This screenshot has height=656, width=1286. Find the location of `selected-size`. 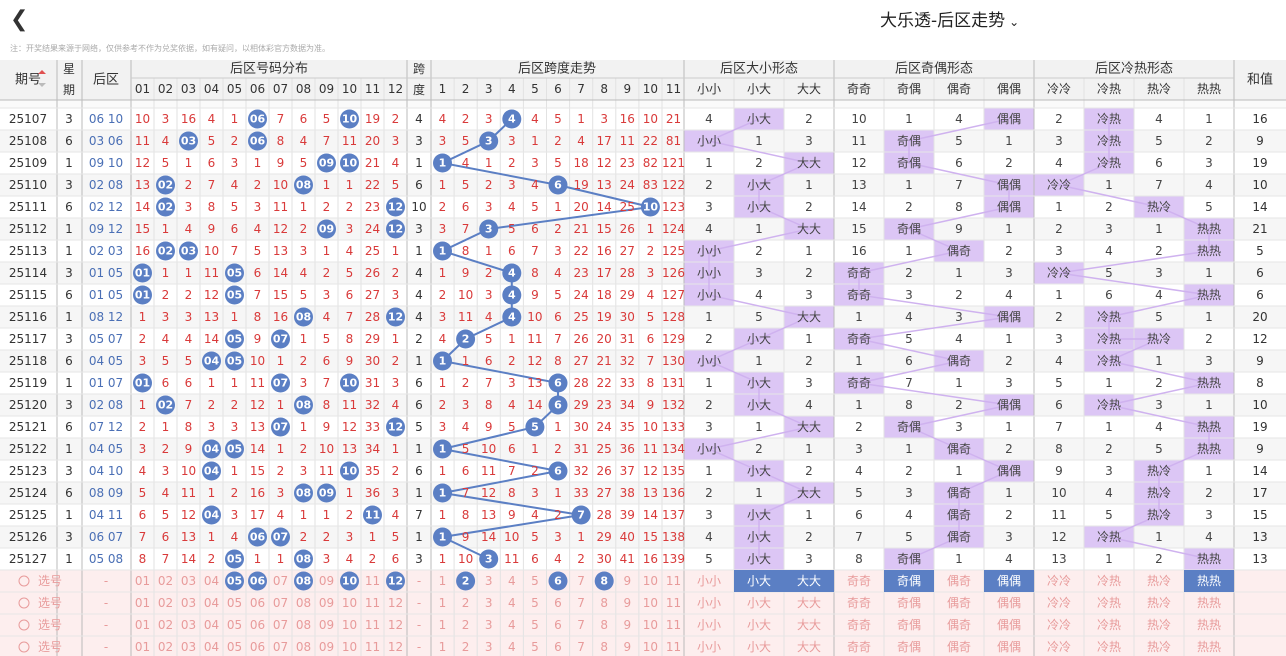

selected-size is located at coordinates (809, 581).